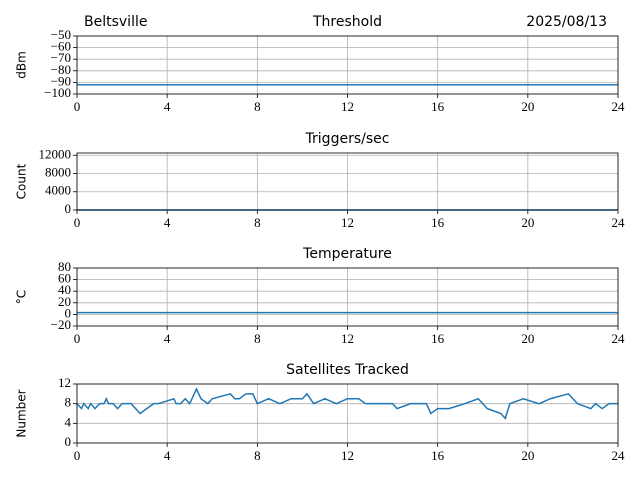  What do you see at coordinates (61, 46) in the screenshot?
I see `y-tick-label: −60` at bounding box center [61, 46].